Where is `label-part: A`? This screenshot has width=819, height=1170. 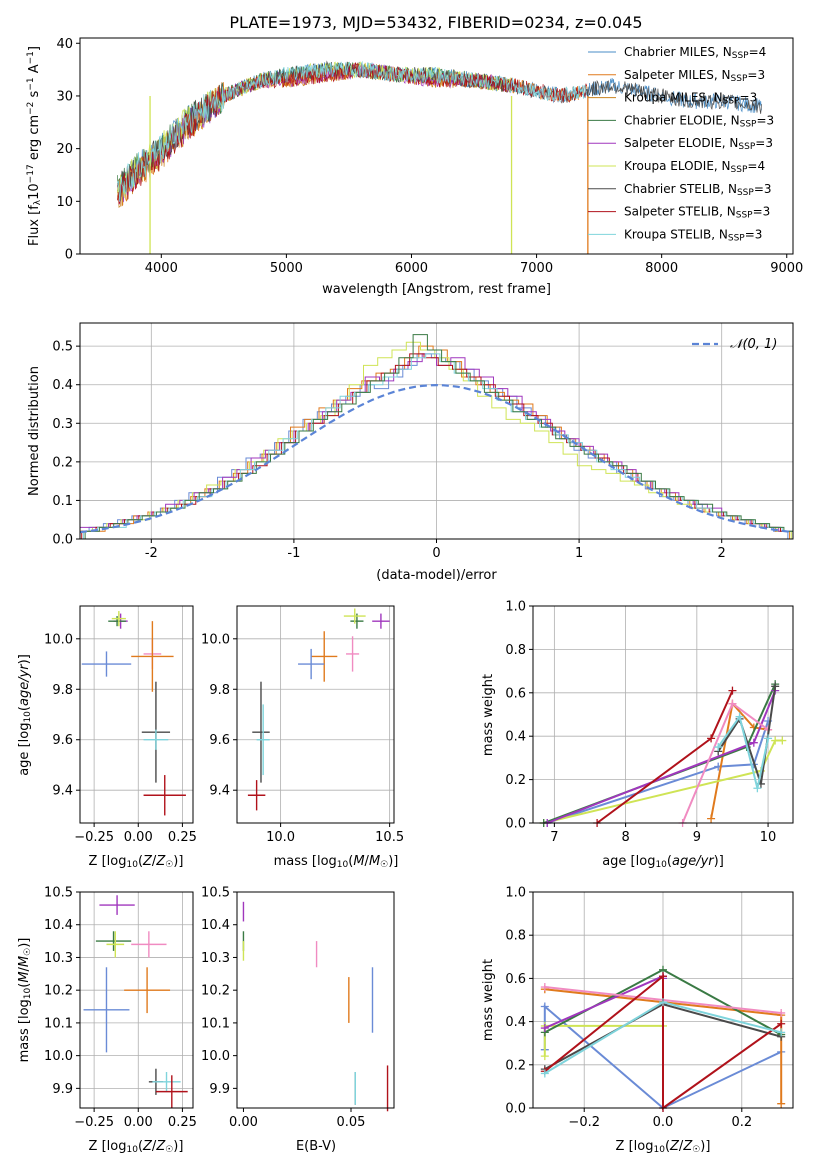 label-part: A is located at coordinates (34, 70).